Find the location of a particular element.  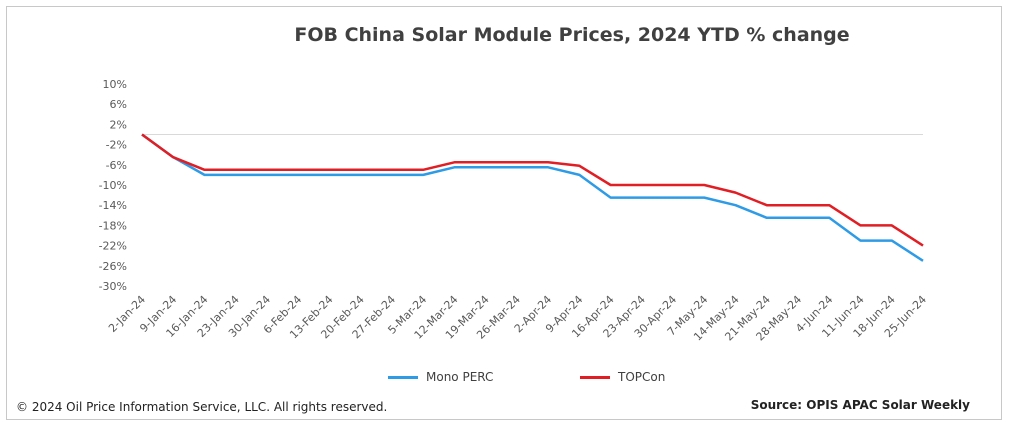

y-tick-label: 10% is located at coordinates (115, 84).